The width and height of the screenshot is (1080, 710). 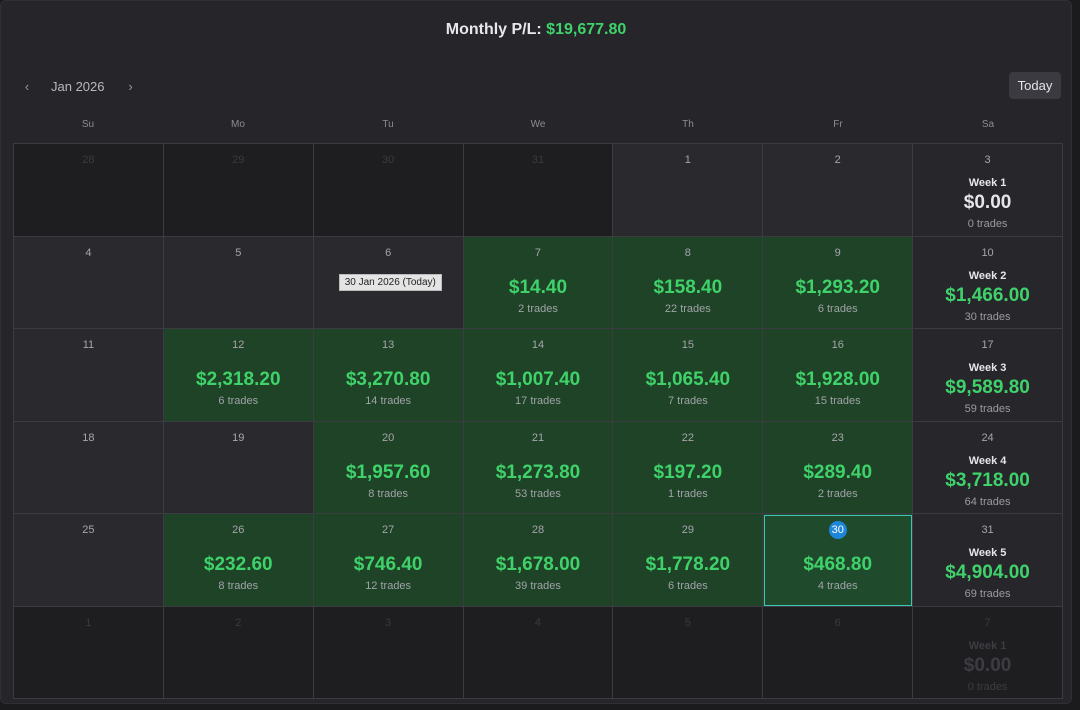 What do you see at coordinates (987, 275) in the screenshot?
I see `week-label: Week 2` at bounding box center [987, 275].